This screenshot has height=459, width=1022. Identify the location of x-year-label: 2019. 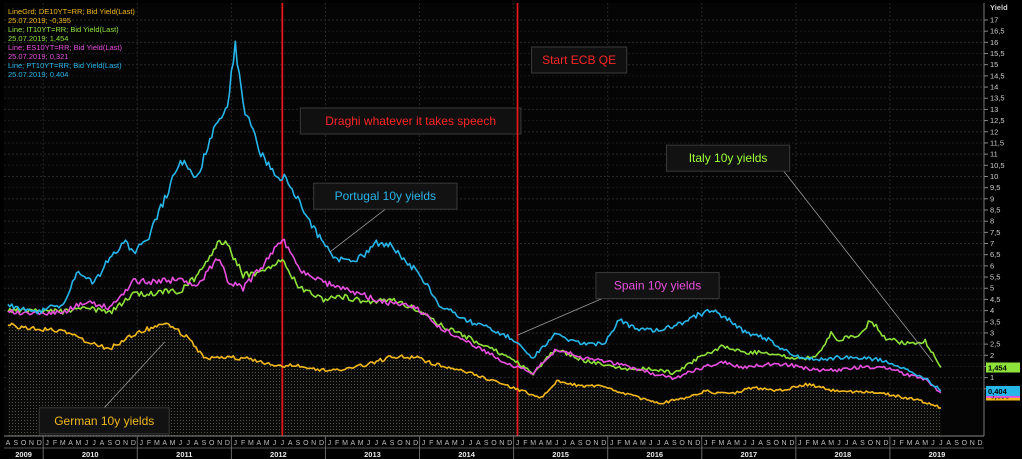
(937, 454).